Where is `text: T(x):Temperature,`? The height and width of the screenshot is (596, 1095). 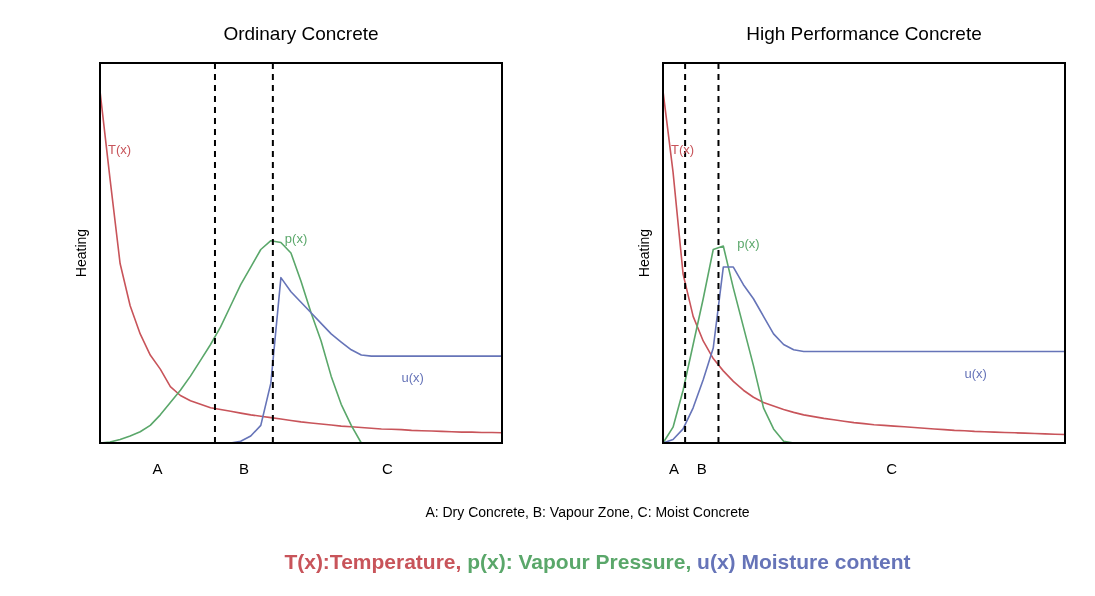
text: T(x):Temperature, is located at coordinates (373, 561).